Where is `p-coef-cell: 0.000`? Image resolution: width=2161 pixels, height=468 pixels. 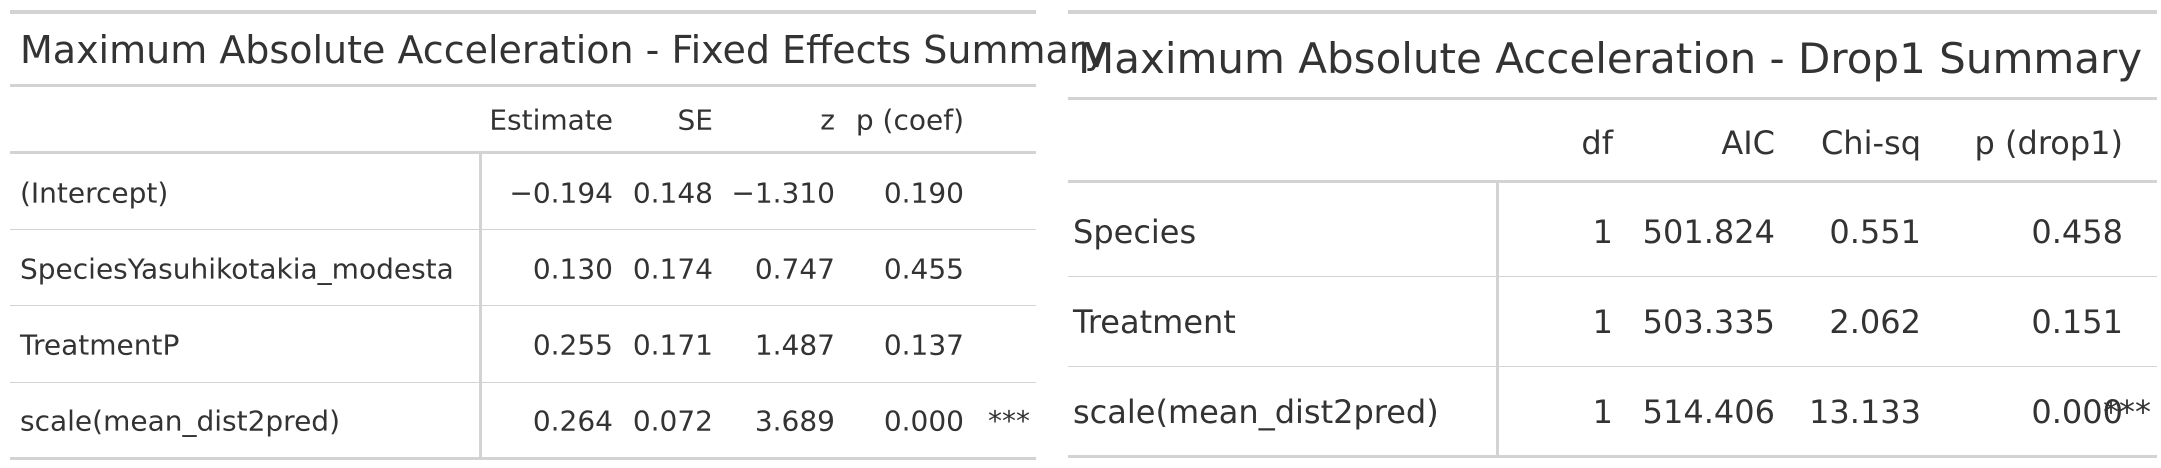 p-coef-cell: 0.000 is located at coordinates (923, 421).